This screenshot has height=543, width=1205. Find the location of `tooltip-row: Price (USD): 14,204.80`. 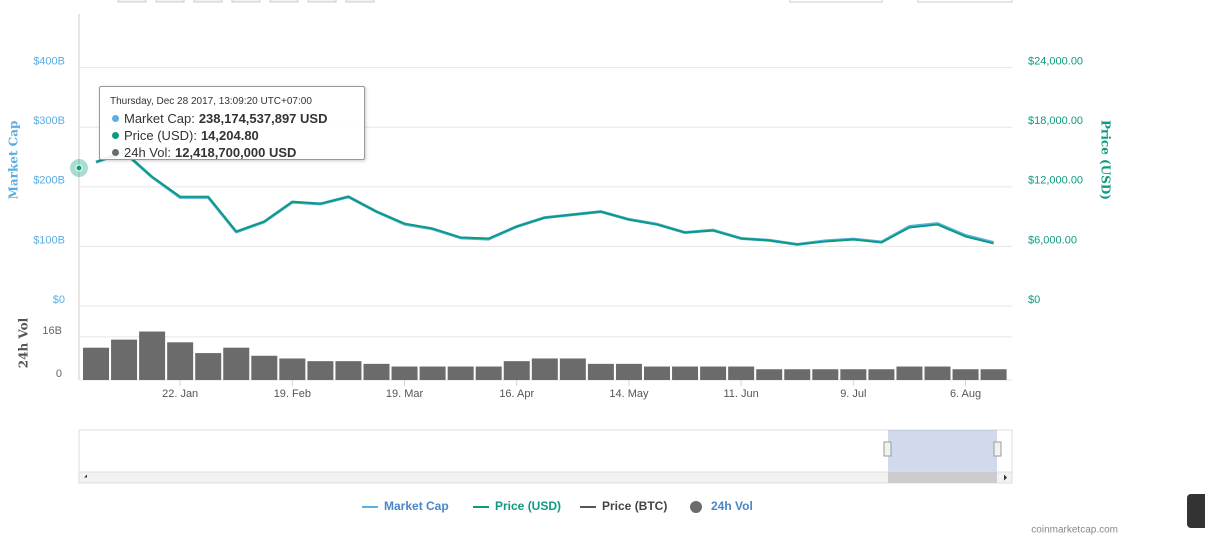

tooltip-row: Price (USD): 14,204.80 is located at coordinates (238, 136).